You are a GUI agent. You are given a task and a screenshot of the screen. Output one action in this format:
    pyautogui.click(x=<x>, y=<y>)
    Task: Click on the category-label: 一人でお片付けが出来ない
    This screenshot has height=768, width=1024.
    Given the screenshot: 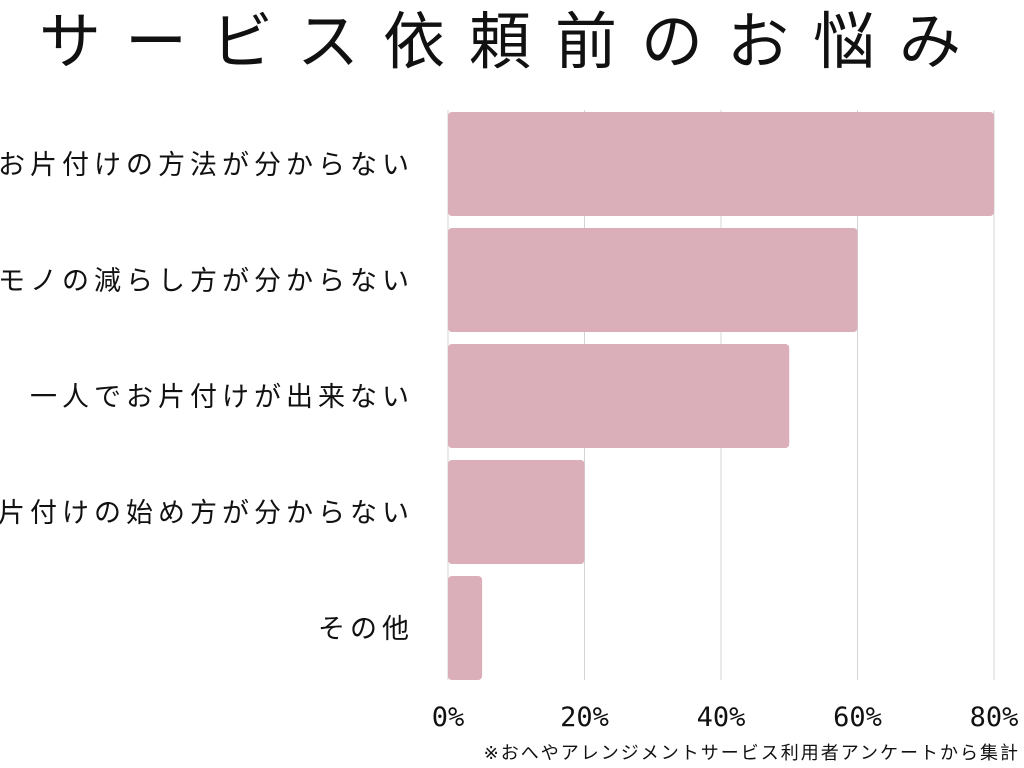 What is the action you would take?
    pyautogui.click(x=222, y=397)
    